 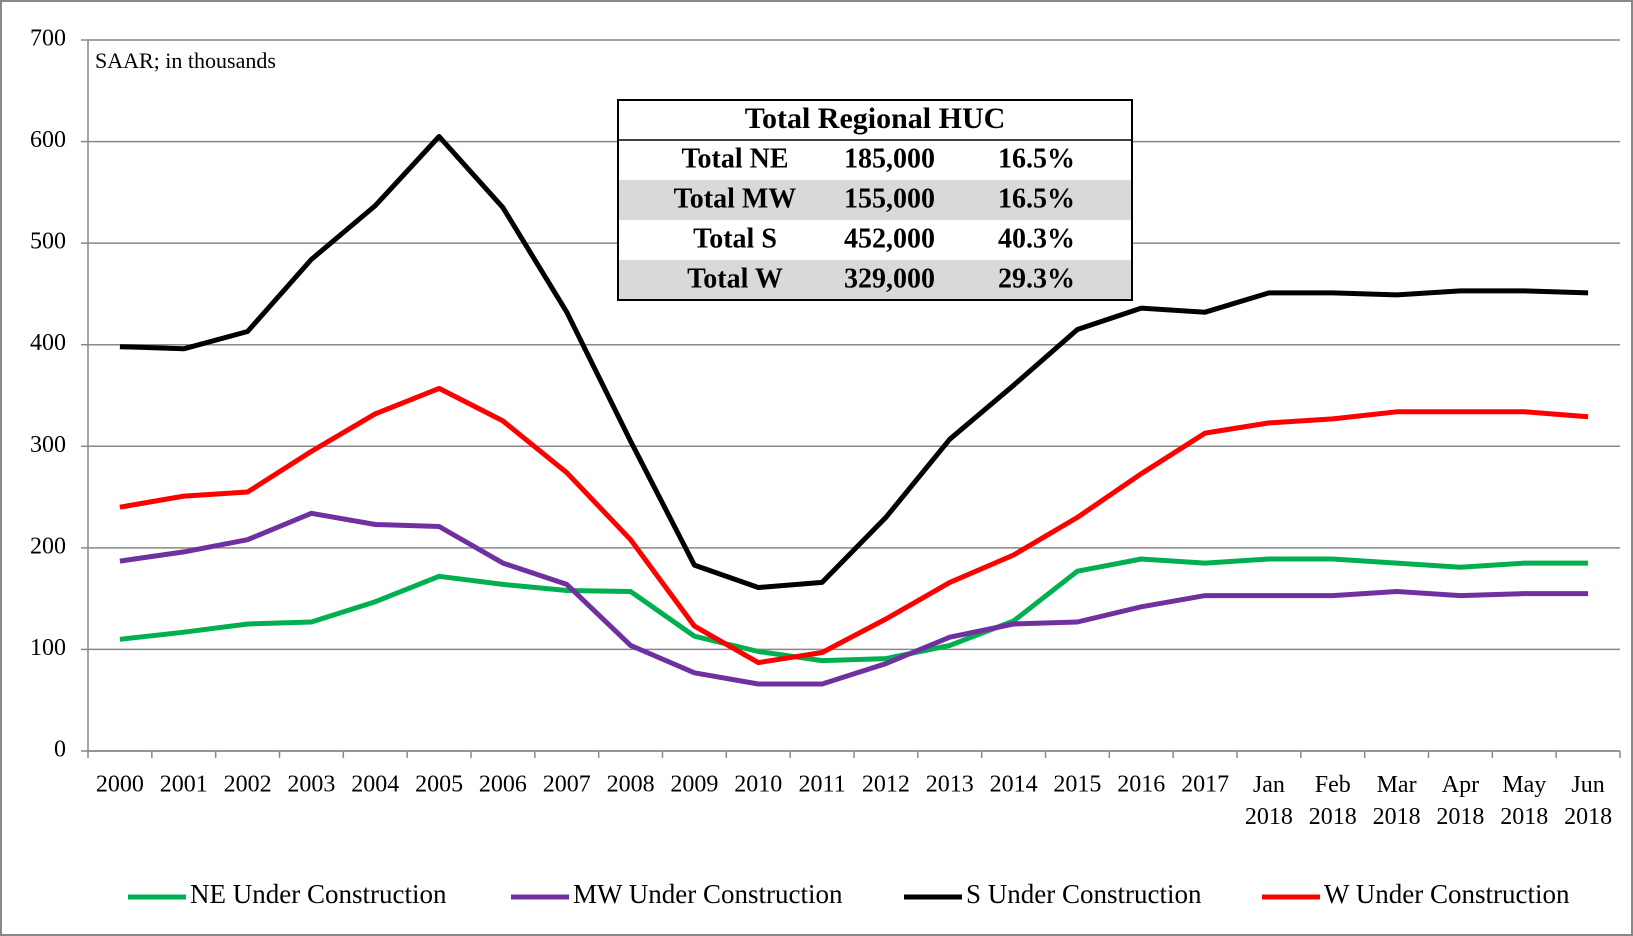 What do you see at coordinates (1588, 801) in the screenshot?
I see `x-tick-label: Jun 2018` at bounding box center [1588, 801].